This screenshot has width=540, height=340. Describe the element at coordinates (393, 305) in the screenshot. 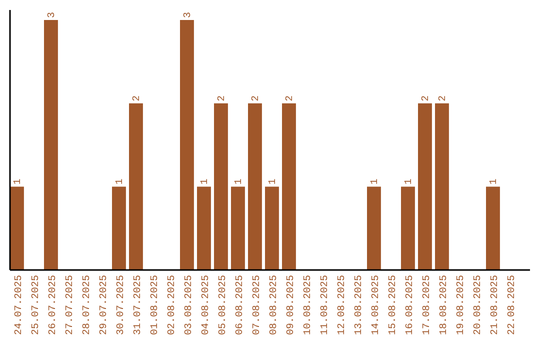

I see `x-tick-label: 15.08.2025` at that location.